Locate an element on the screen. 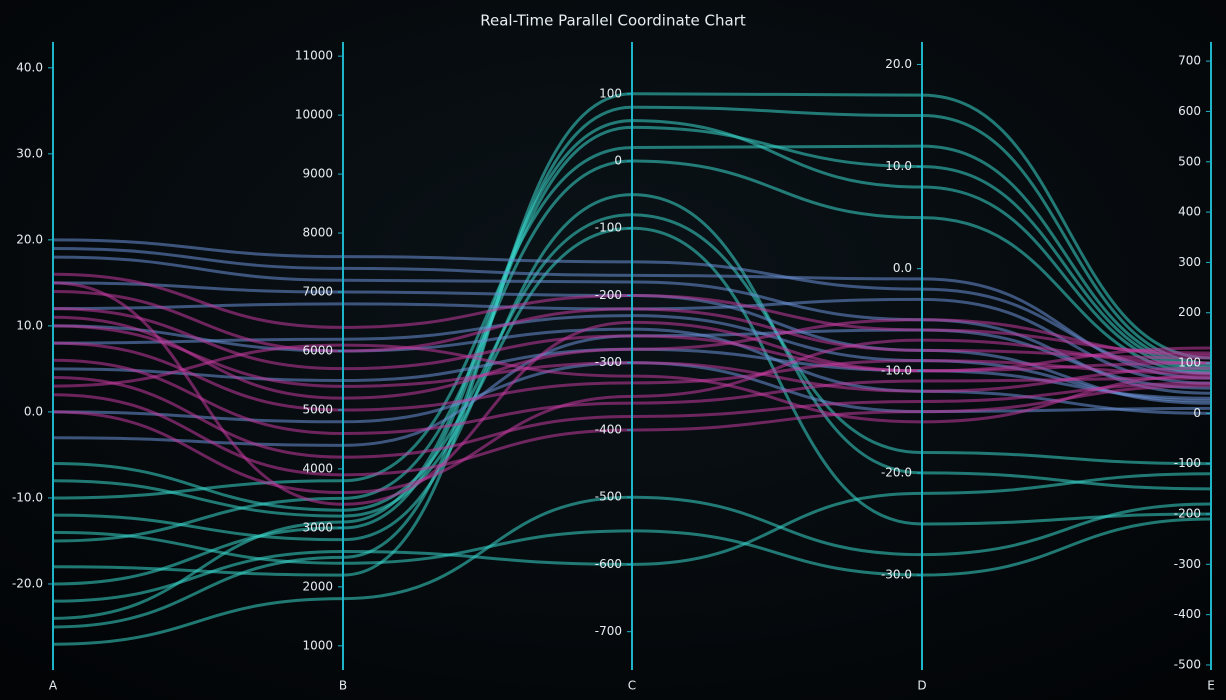  chart-title: Real-Time Parallel Coordinate Chart is located at coordinates (613, 21).